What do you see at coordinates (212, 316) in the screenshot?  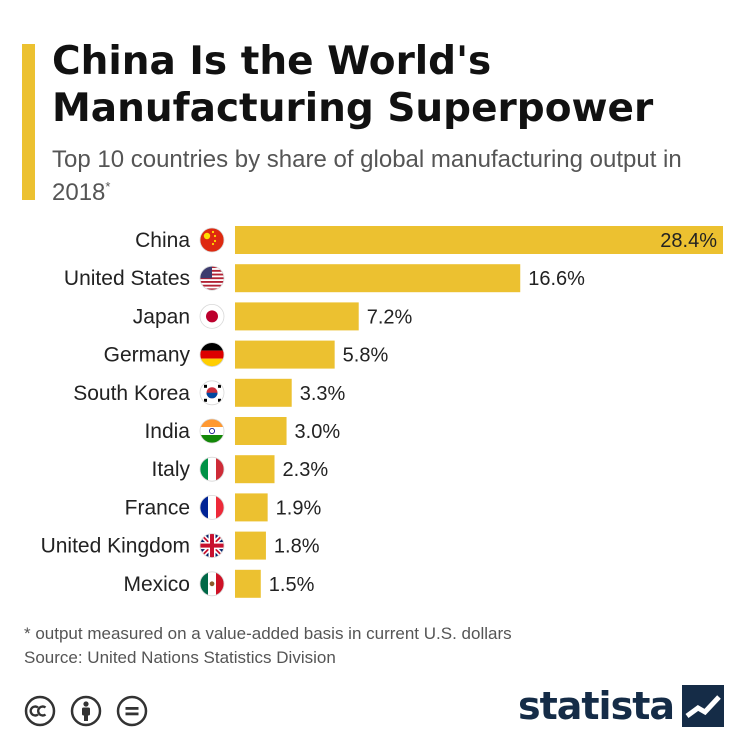 I see `japan-flag-icon` at bounding box center [212, 316].